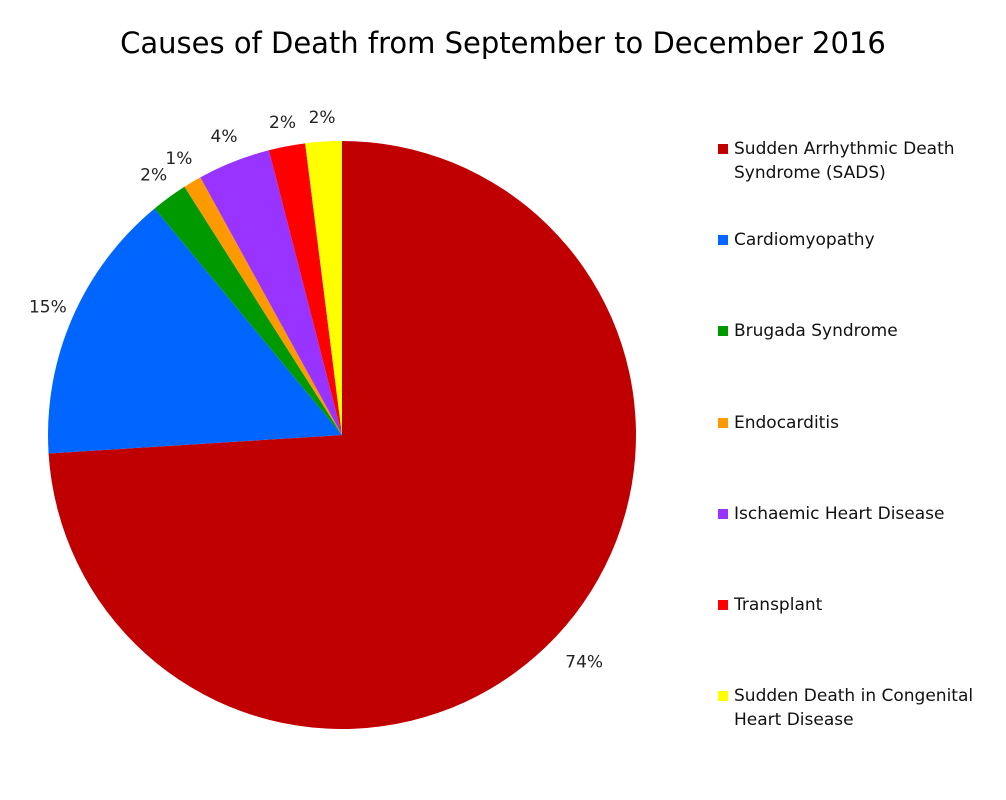 The height and width of the screenshot is (800, 1006). What do you see at coordinates (153, 176) in the screenshot?
I see `data-label-brugada-syndrome: 2%` at bounding box center [153, 176].